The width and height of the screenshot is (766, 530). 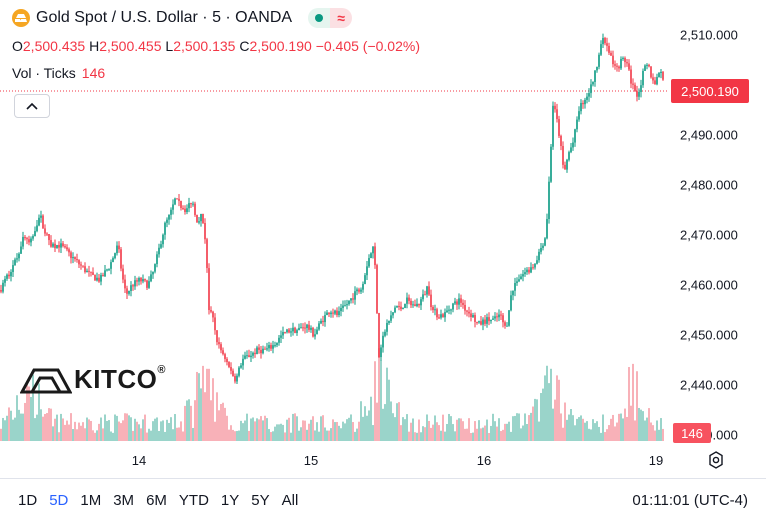 I want to click on range-button-1y: 1Y, so click(x=230, y=500).